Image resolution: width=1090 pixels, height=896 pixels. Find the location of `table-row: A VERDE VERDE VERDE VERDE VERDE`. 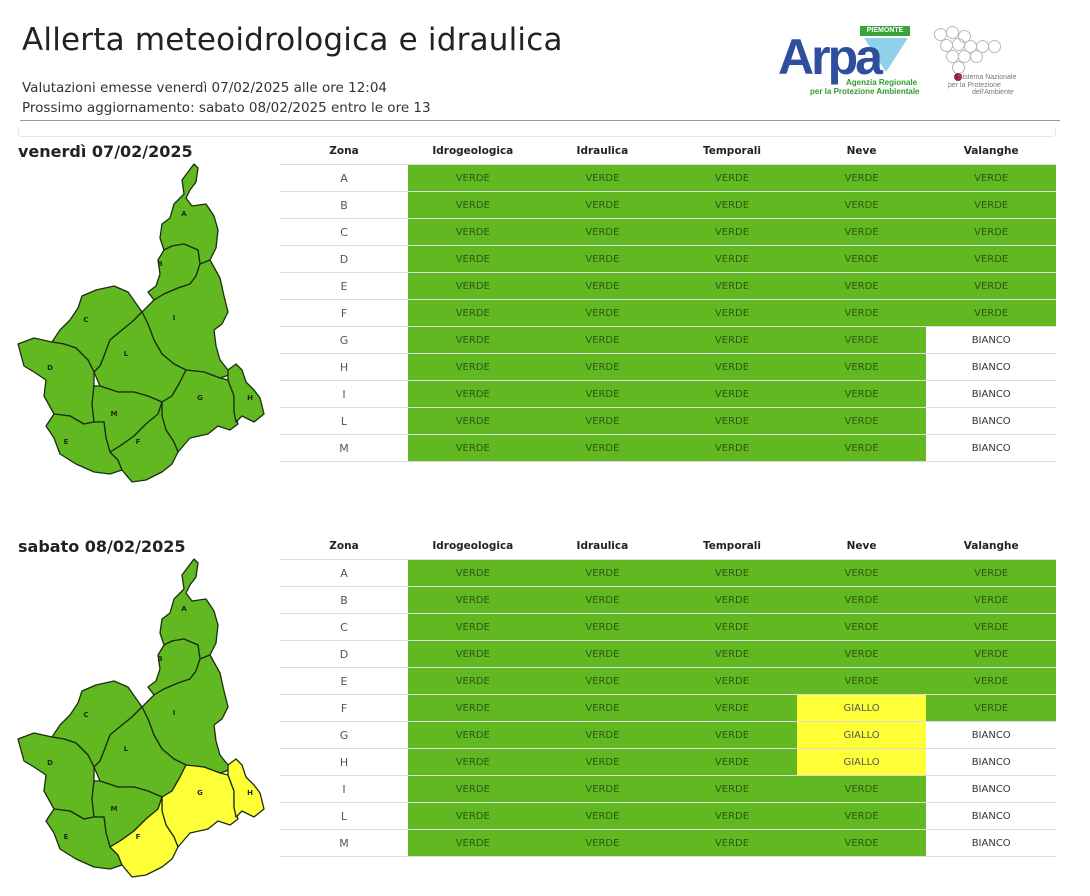

table-row: A VERDE VERDE VERDE VERDE VERDE is located at coordinates (668, 178).